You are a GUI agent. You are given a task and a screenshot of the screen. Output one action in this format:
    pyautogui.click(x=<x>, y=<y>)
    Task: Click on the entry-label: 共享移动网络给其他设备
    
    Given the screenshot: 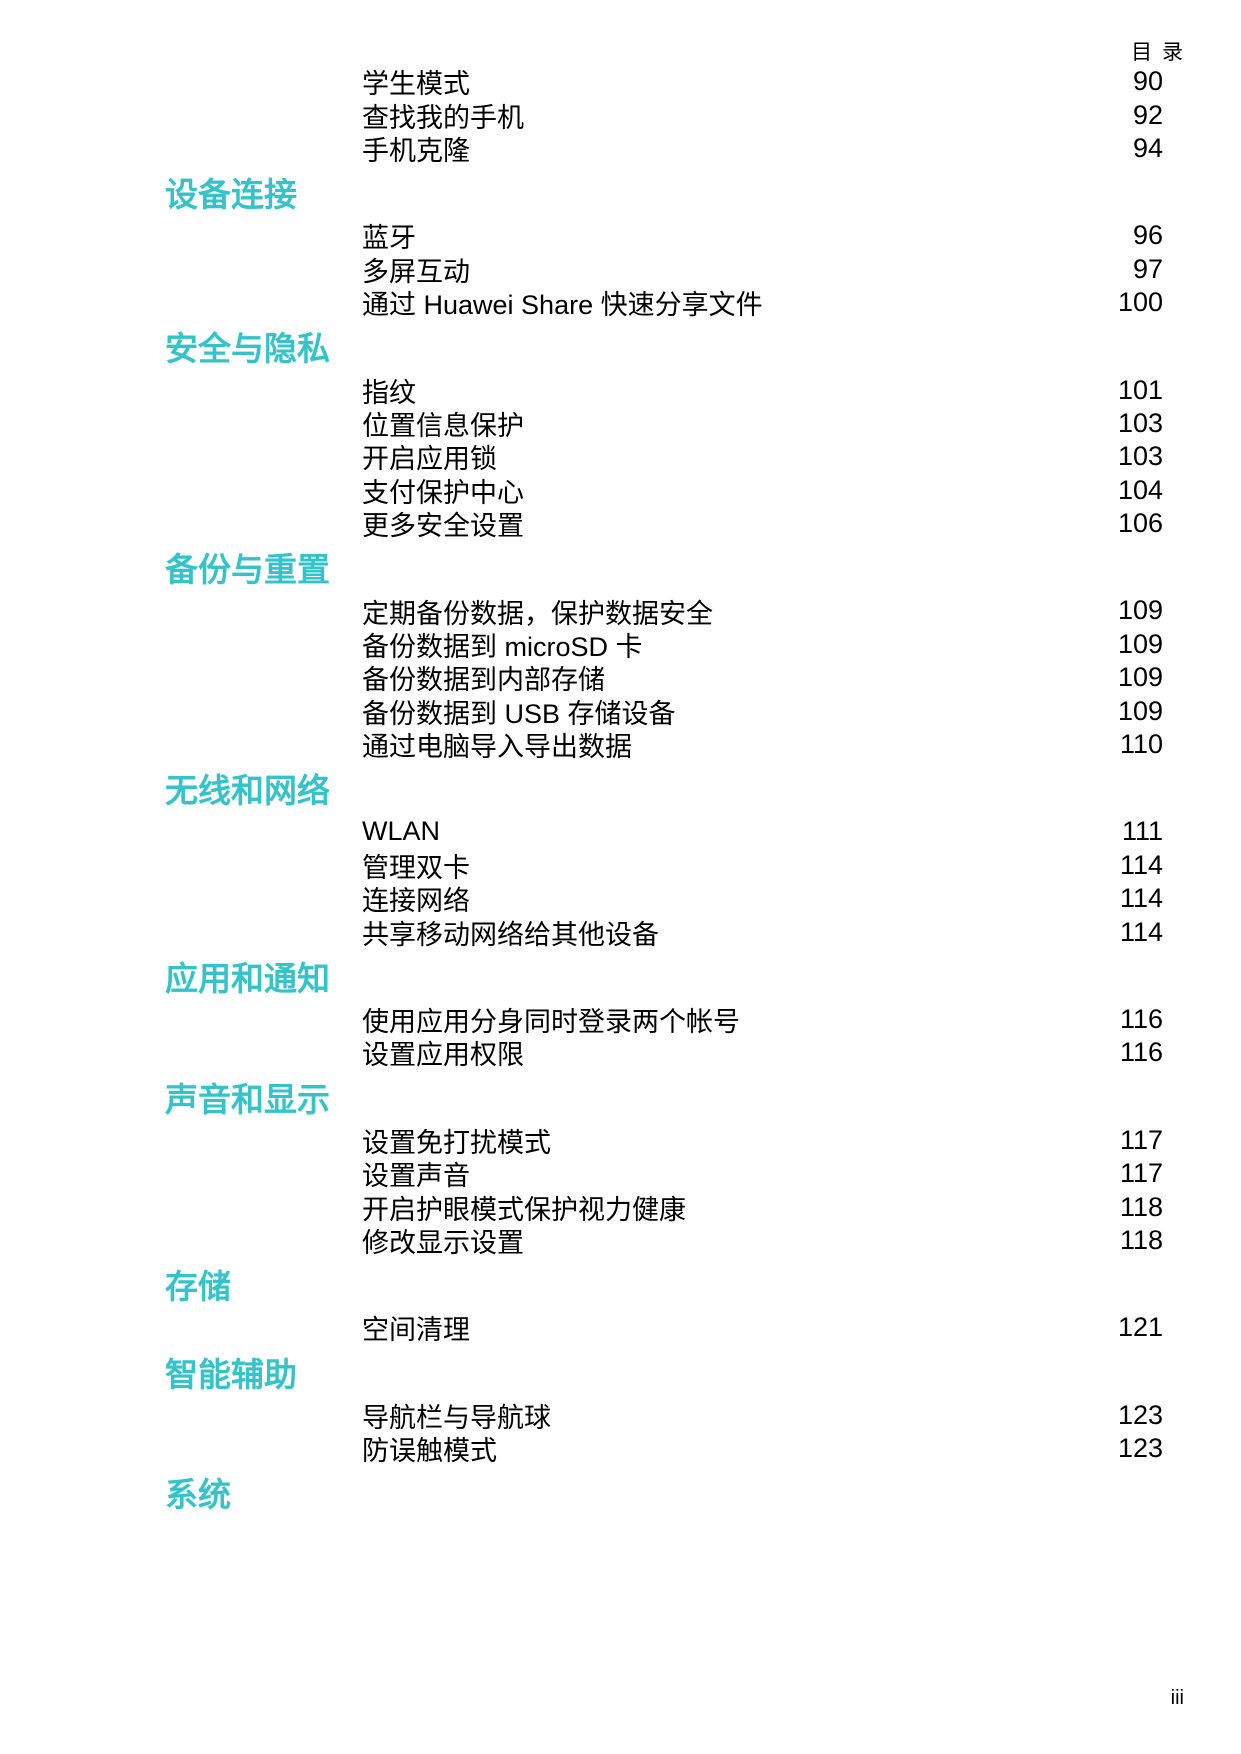 What is the action you would take?
    pyautogui.click(x=510, y=934)
    